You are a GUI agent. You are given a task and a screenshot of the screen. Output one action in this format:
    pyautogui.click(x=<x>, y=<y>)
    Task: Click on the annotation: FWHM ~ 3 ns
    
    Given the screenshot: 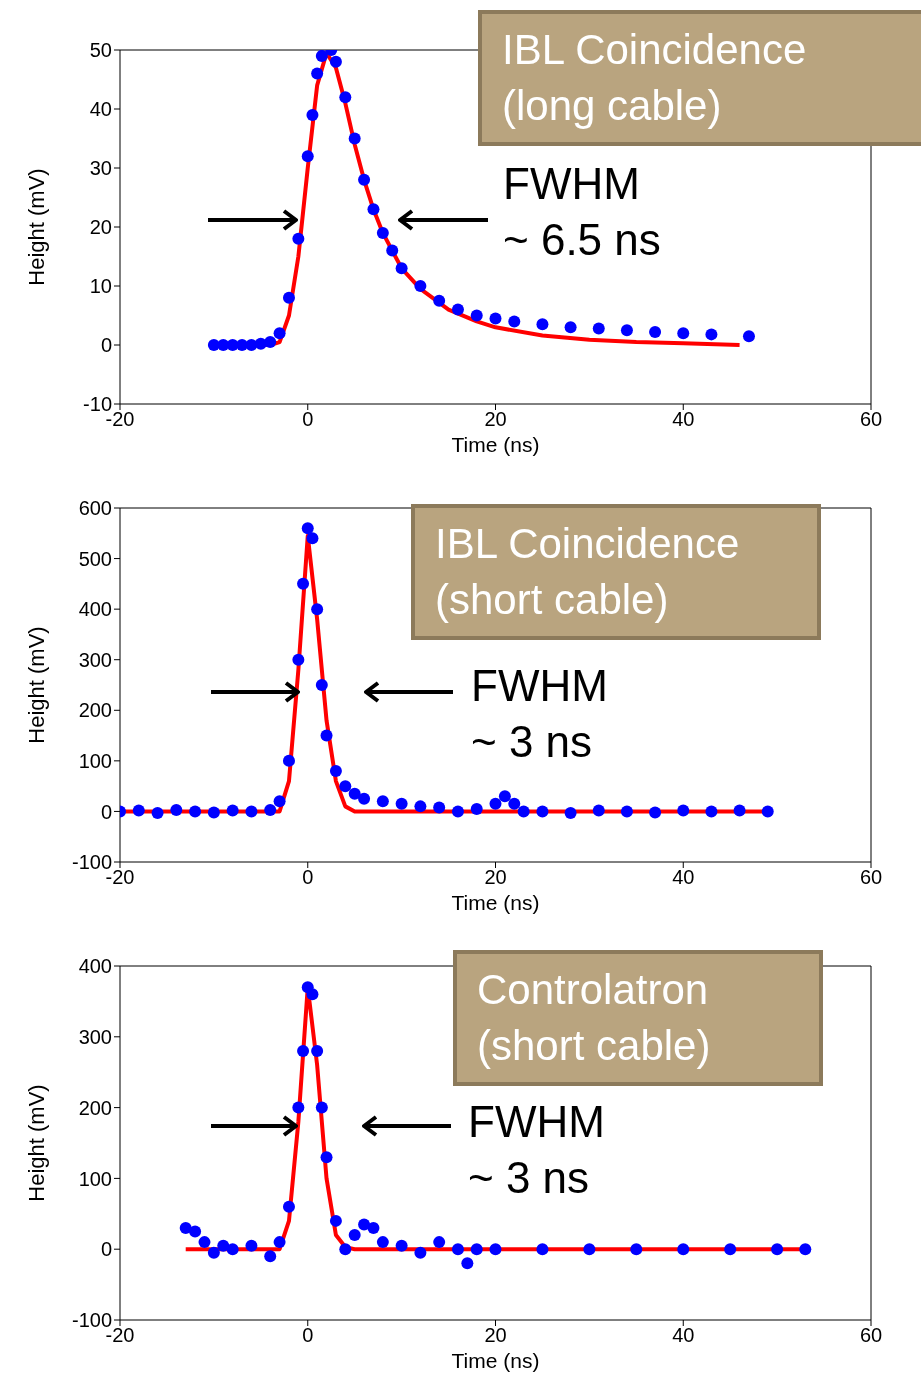 What is the action you would take?
    pyautogui.click(x=539, y=714)
    